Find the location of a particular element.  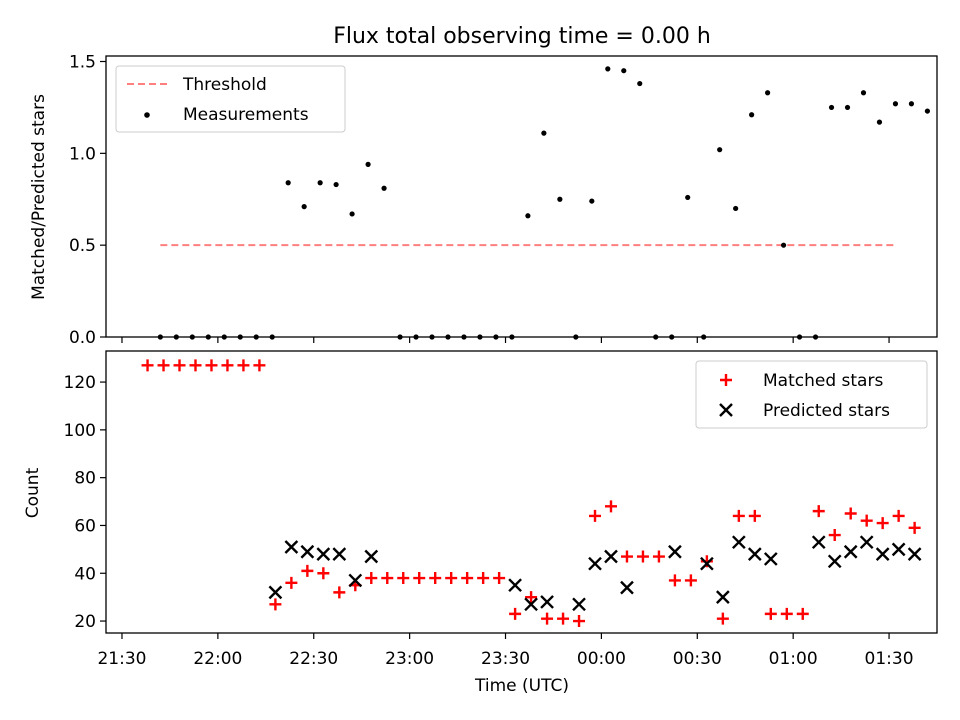

x-tick-label: 23:00 is located at coordinates (409, 659).